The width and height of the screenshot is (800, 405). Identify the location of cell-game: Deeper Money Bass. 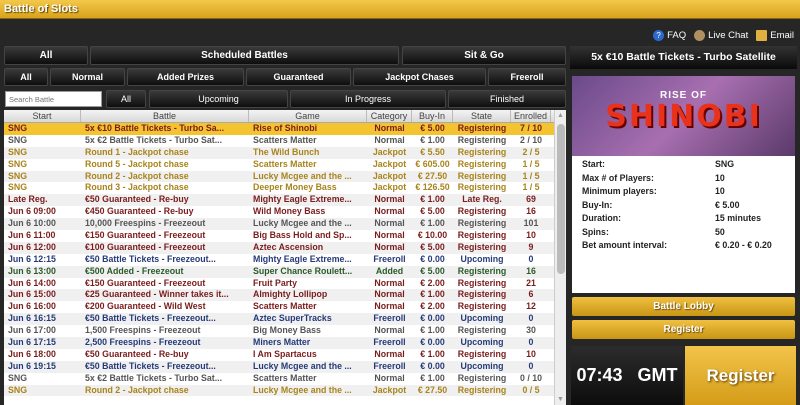
(295, 187).